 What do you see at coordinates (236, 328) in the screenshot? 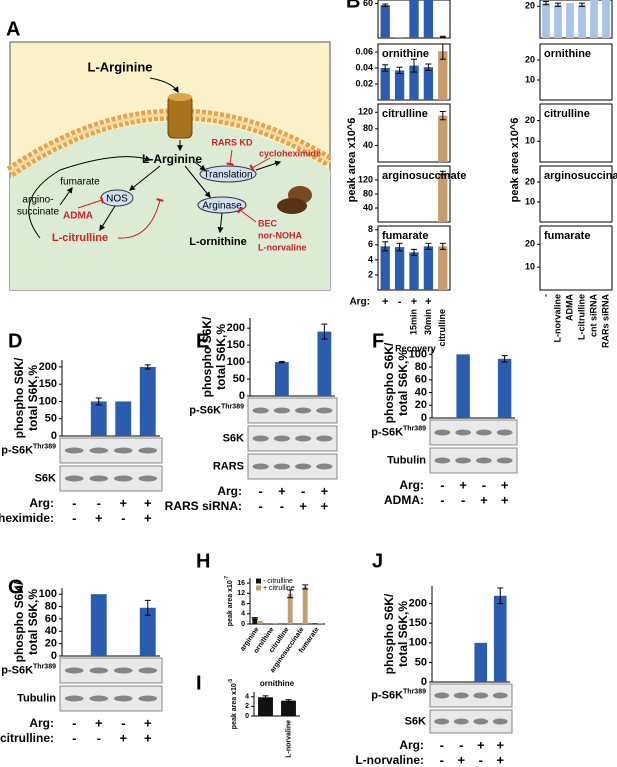
I see `y-tick-label: 200` at bounding box center [236, 328].